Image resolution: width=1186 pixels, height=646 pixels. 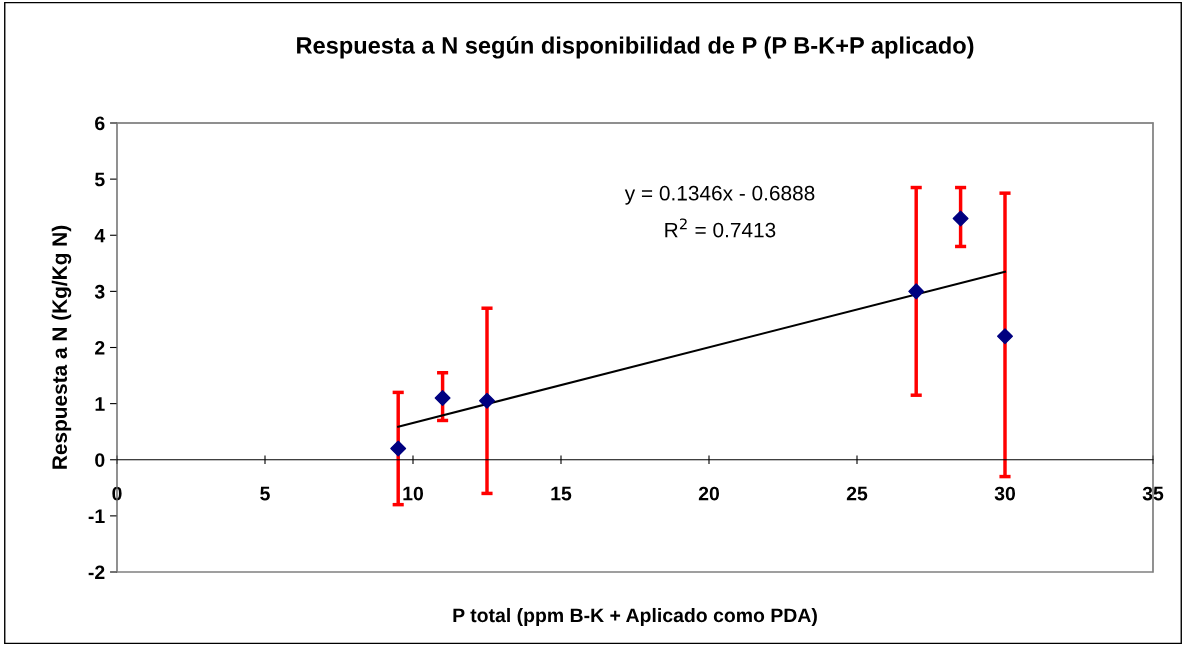 What do you see at coordinates (1153, 493) in the screenshot?
I see `x-tick-label: 35` at bounding box center [1153, 493].